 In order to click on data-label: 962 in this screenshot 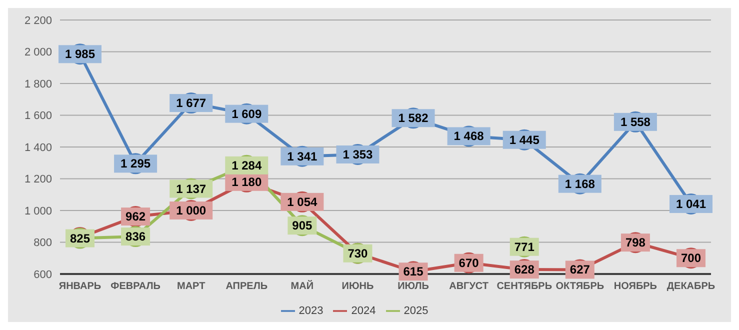, I will do `click(136, 217)`.